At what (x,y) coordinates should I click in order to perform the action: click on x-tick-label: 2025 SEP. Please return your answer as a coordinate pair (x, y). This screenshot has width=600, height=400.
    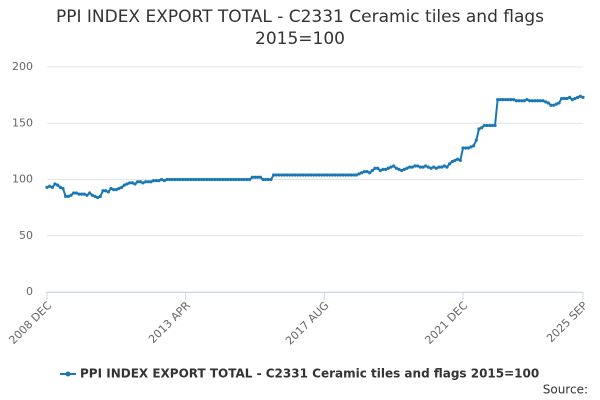
    Looking at the image, I should click on (567, 322).